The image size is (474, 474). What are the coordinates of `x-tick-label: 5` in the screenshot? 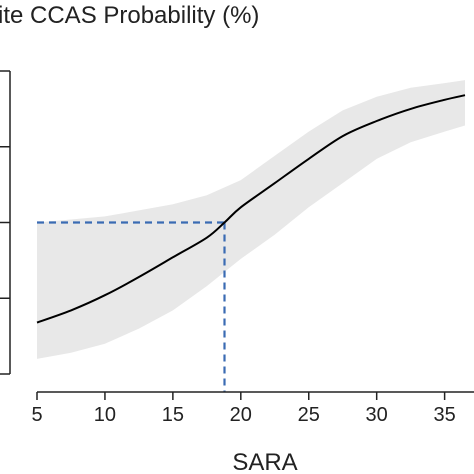 It's located at (36, 415).